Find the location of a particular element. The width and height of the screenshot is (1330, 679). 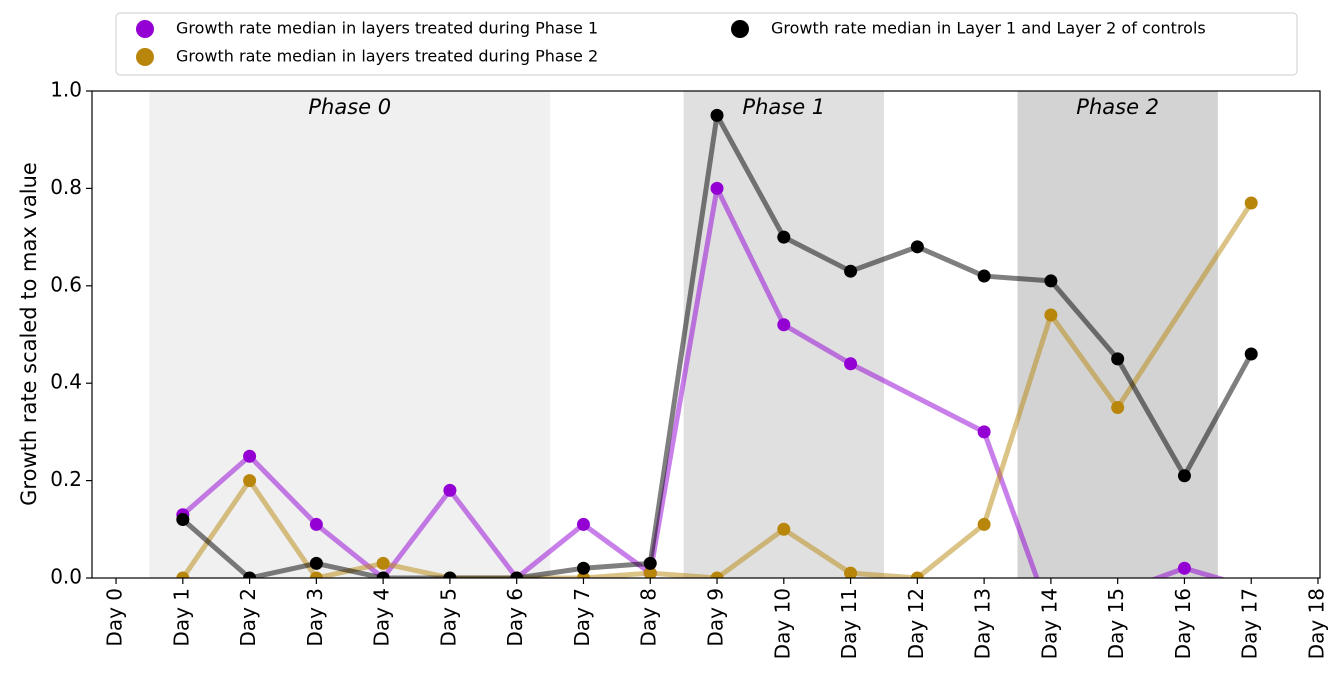

x-tick-label: Day 9 is located at coordinates (716, 617).